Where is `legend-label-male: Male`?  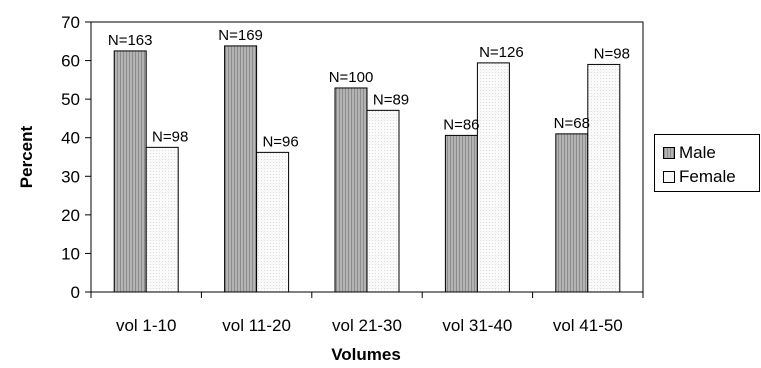
legend-label-male: Male is located at coordinates (697, 152).